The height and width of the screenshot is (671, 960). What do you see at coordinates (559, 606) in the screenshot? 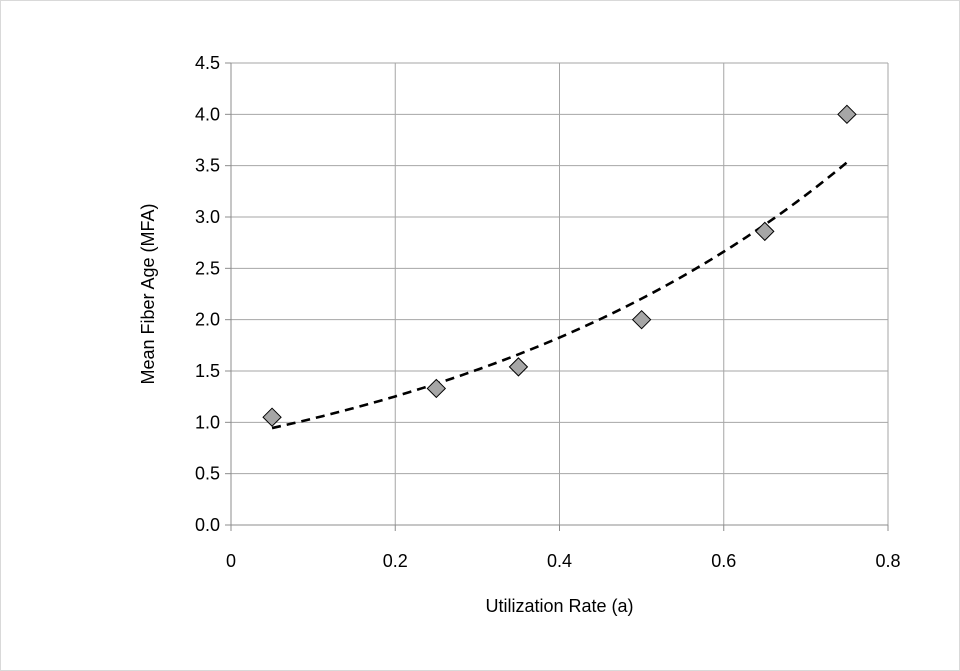
I see `x-axis-title: Utilization Rate (a)` at bounding box center [559, 606].